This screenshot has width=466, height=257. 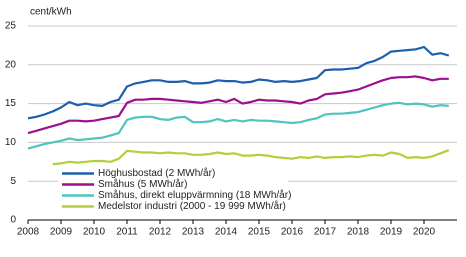 I want to click on y-tick-label: 20, so click(x=11, y=64).